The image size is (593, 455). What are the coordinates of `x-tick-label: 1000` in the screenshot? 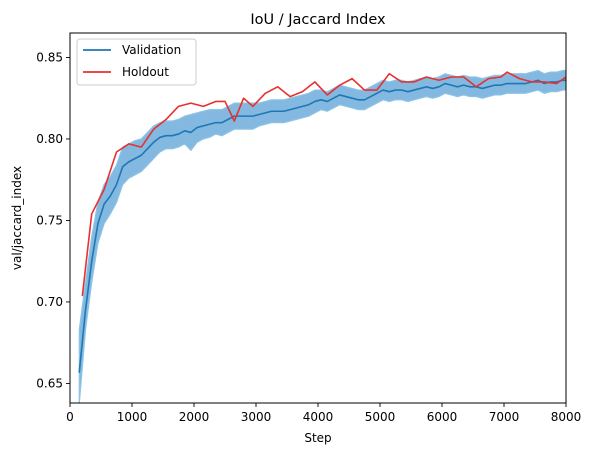 It's located at (132, 417).